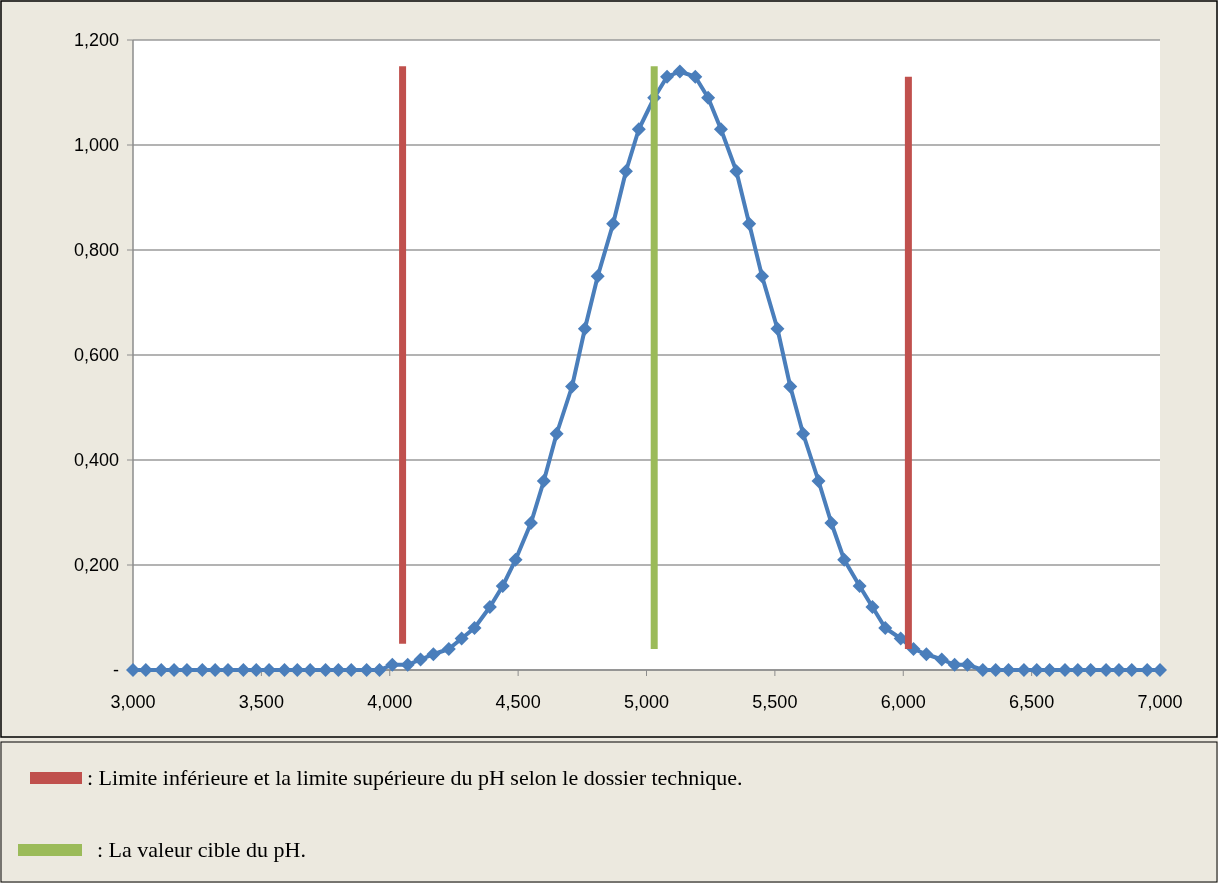  Describe the element at coordinates (96, 40) in the screenshot. I see `y-tick-label: 1,200` at that location.